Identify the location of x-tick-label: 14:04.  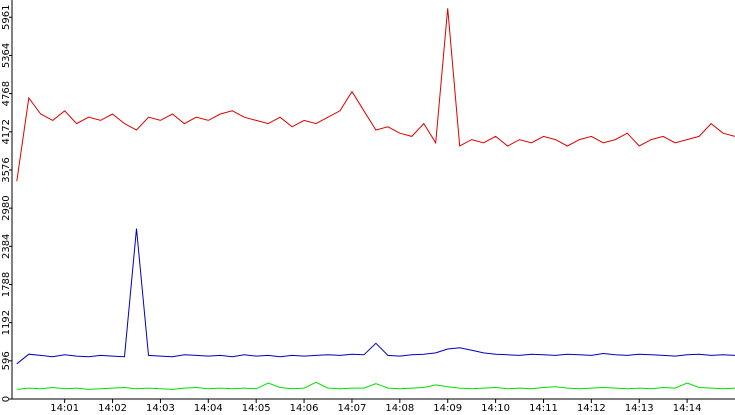
(208, 408).